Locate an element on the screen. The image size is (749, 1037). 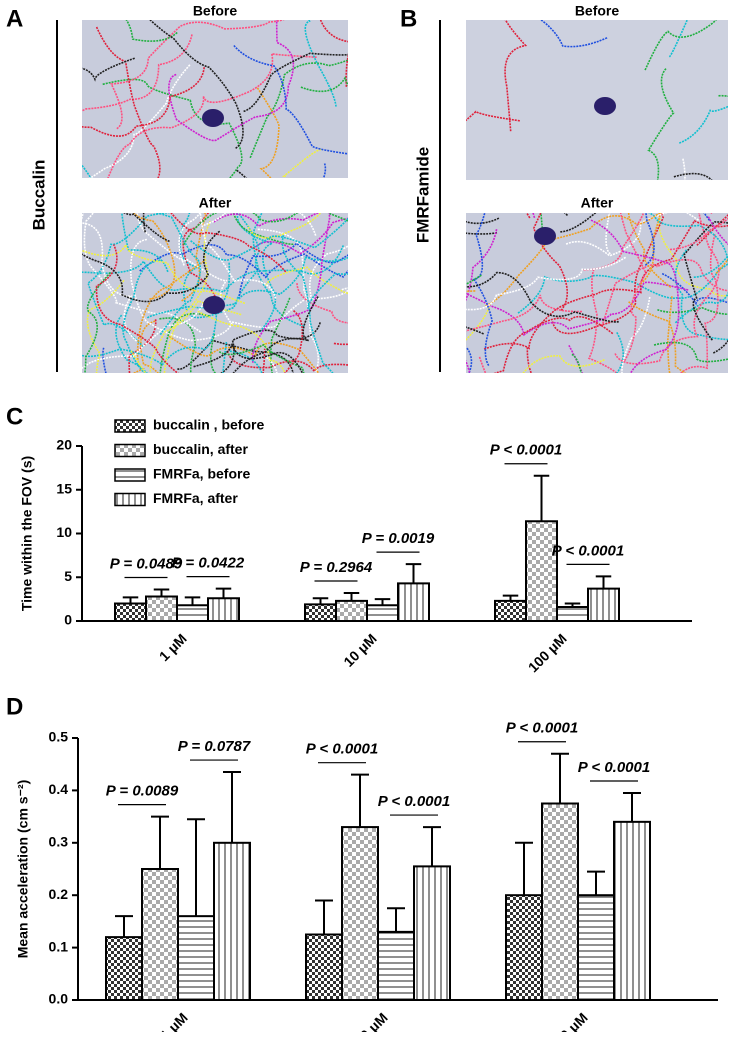
y-tick-label: 0.0 is located at coordinates (59, 999).